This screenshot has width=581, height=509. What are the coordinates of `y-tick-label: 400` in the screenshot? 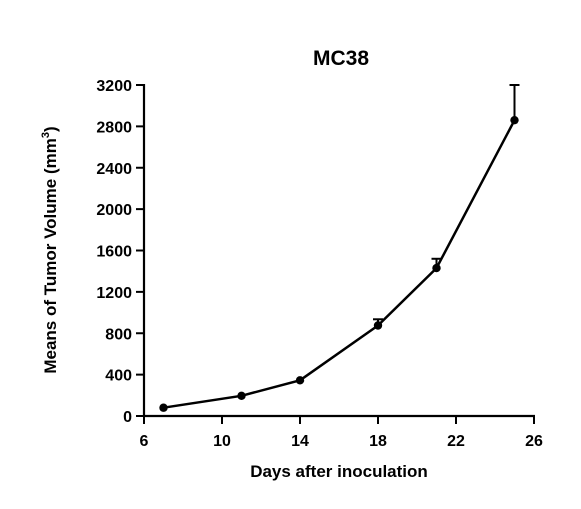 It's located at (118, 376).